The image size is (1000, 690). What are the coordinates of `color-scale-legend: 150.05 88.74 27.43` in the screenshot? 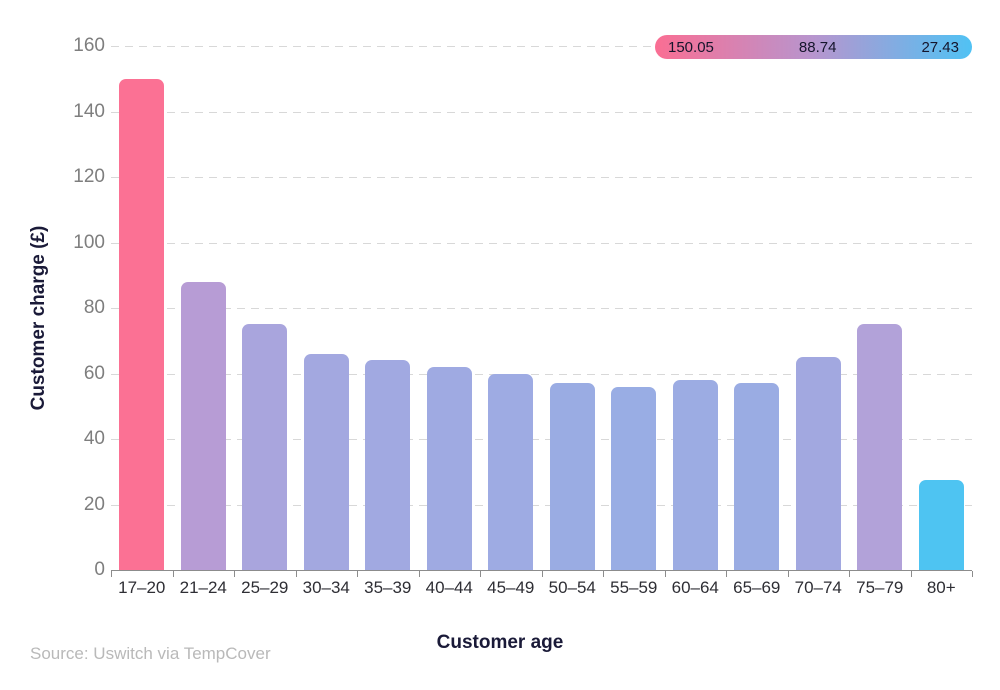 It's located at (813, 47).